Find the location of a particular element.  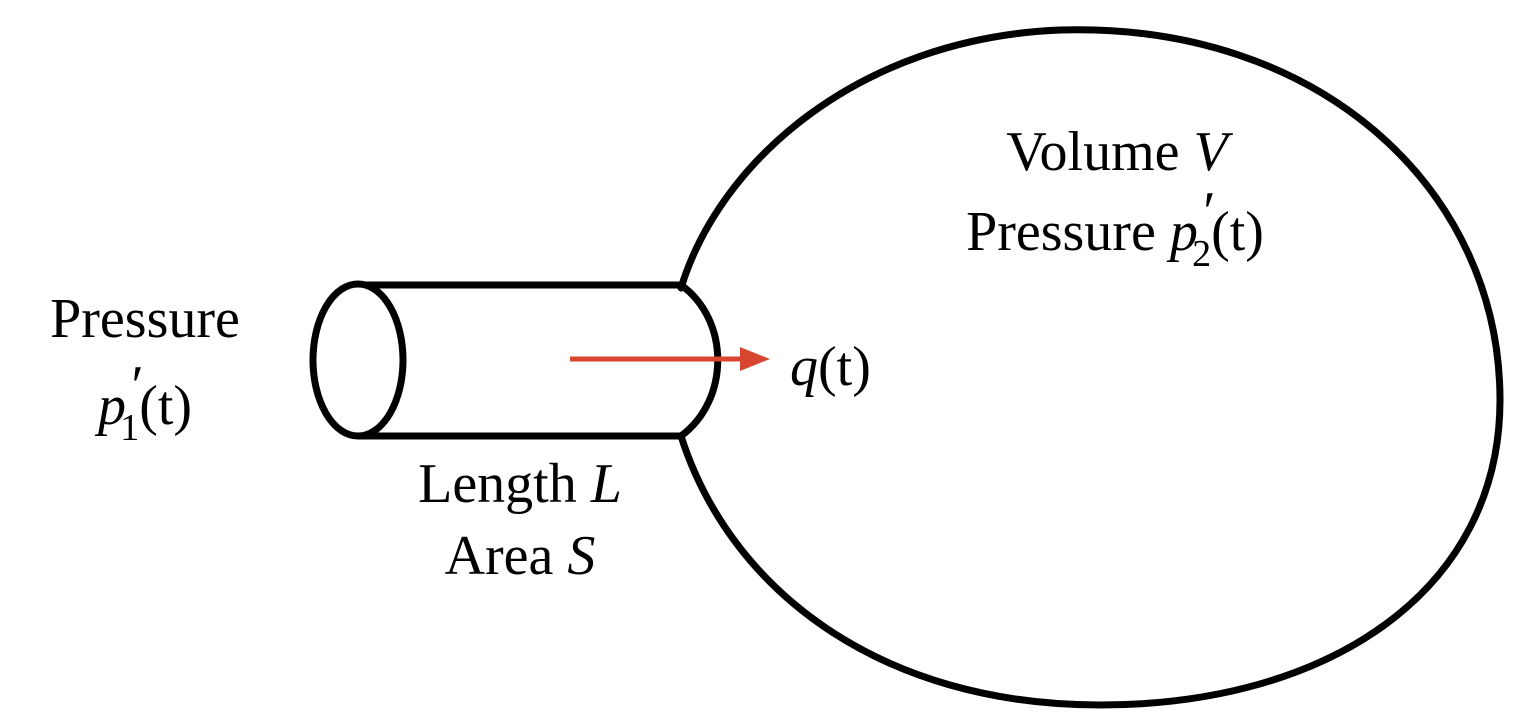

tube-area-label: Area S is located at coordinates (520, 556).